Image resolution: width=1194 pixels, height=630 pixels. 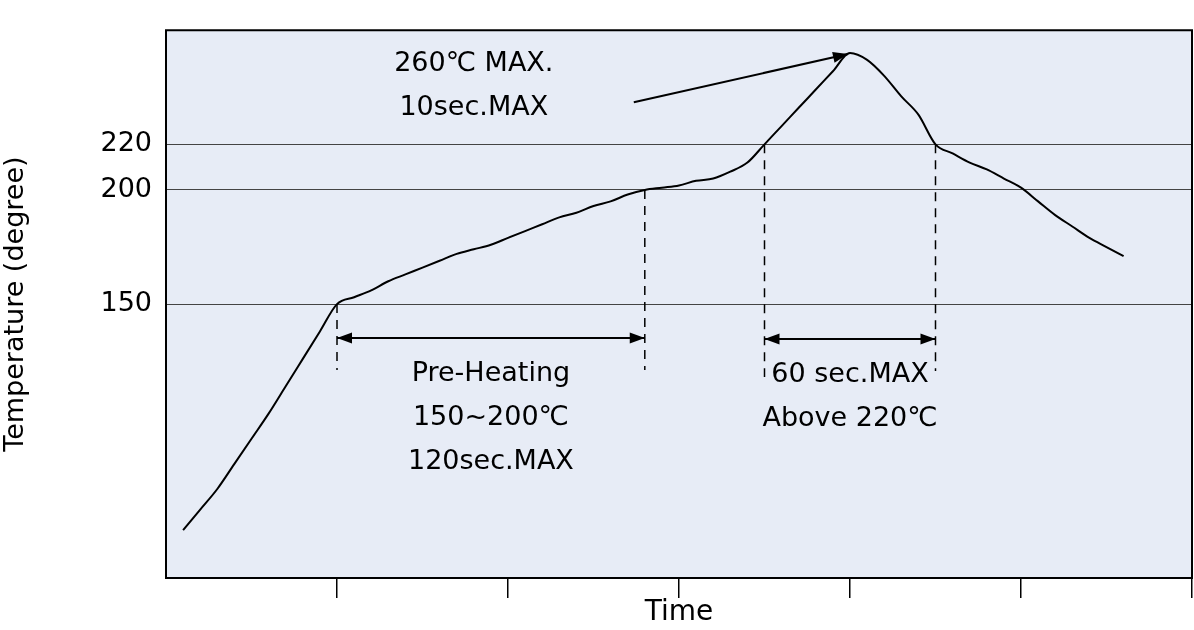 I want to click on annotation: Pre-Heating 150~200℃ 120sec.MAX, so click(x=490, y=415).